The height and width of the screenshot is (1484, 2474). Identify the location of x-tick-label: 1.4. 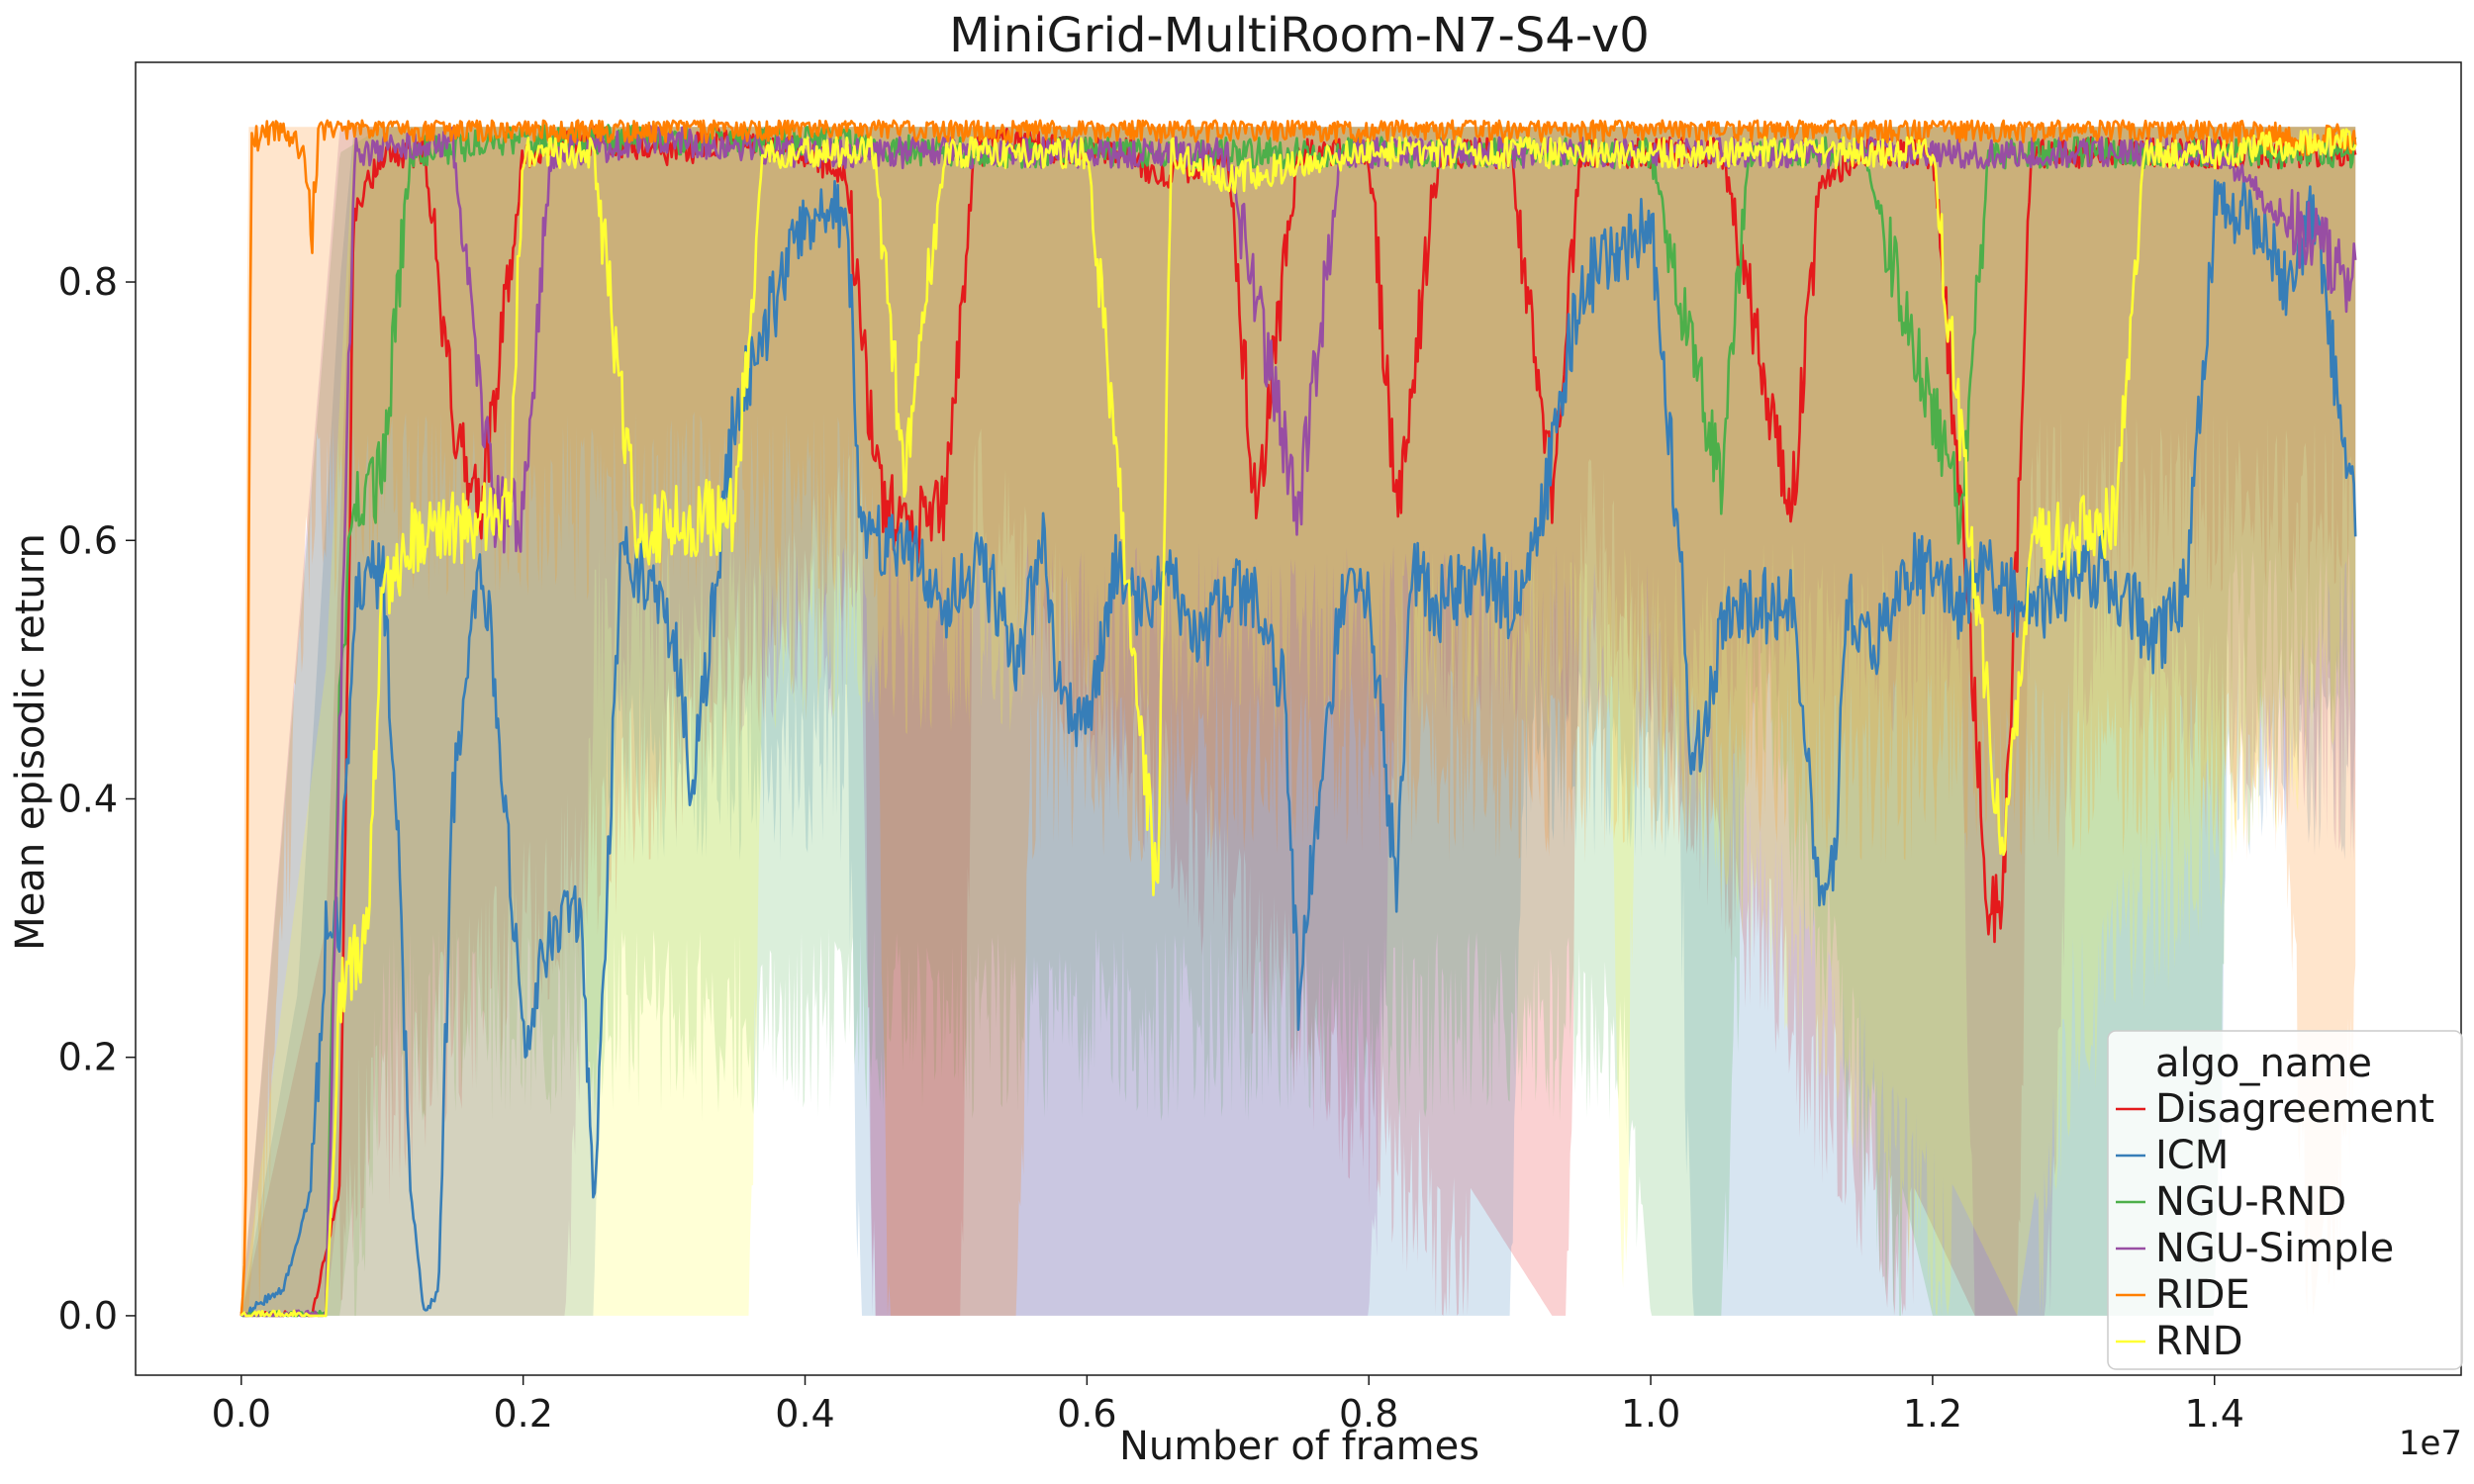
(2214, 1414).